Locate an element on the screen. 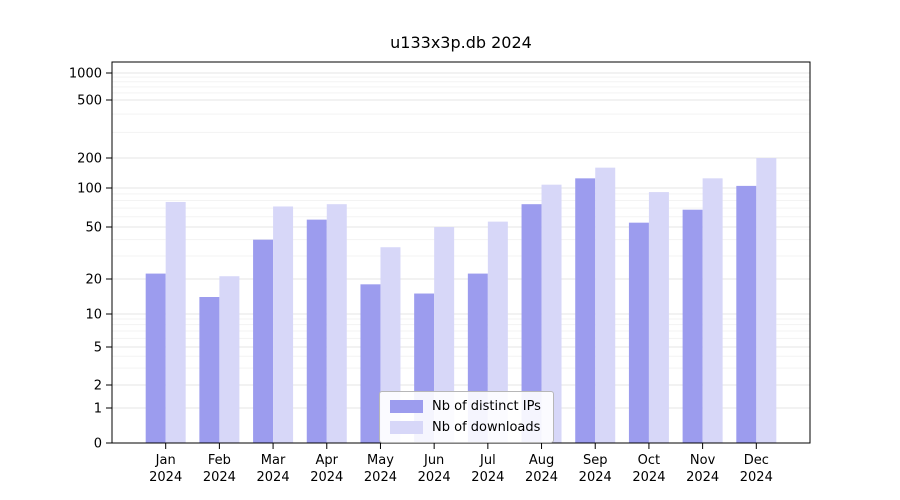  y-tick-label: 10 is located at coordinates (93, 315).